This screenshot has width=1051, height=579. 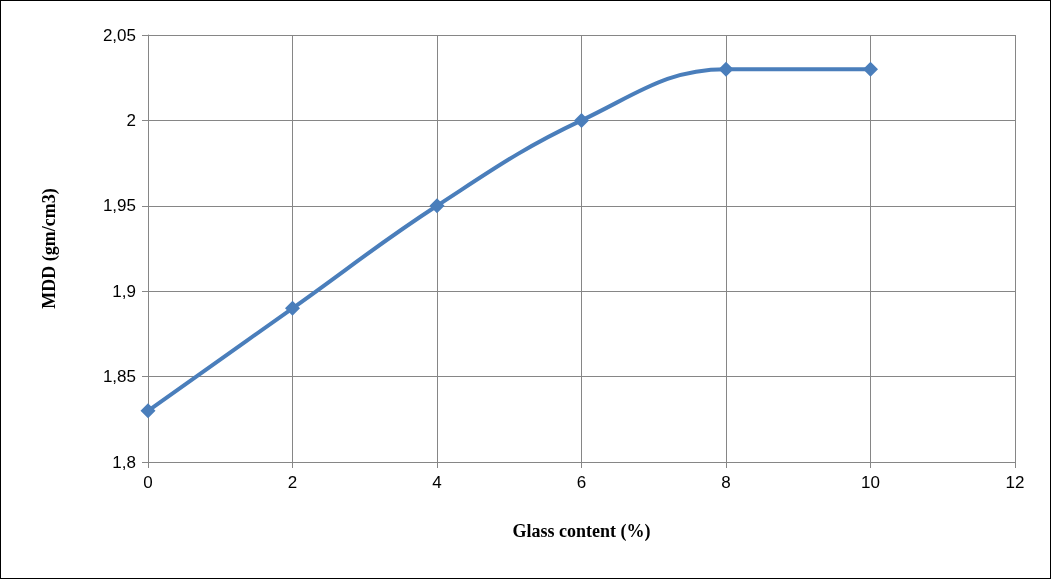 I want to click on x-axis-title: Glass content (%), so click(x=581, y=531).